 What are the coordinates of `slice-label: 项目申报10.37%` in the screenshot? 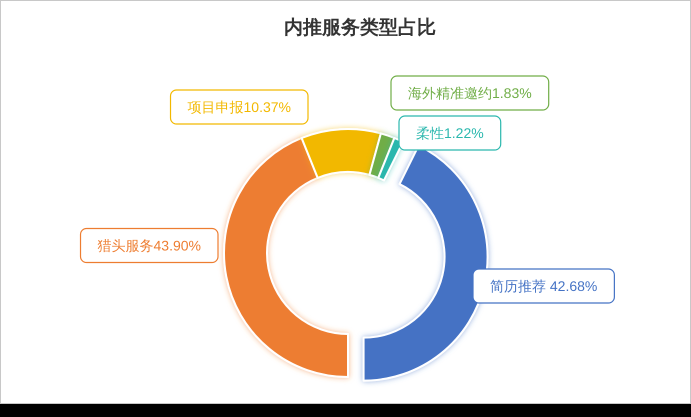 It's located at (239, 107).